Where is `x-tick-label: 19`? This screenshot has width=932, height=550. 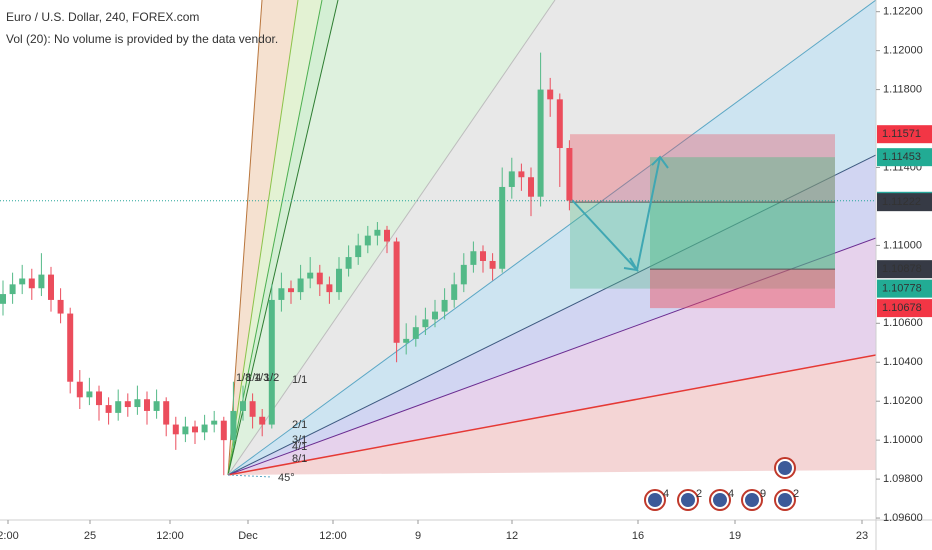 x-tick-label: 19 is located at coordinates (735, 536).